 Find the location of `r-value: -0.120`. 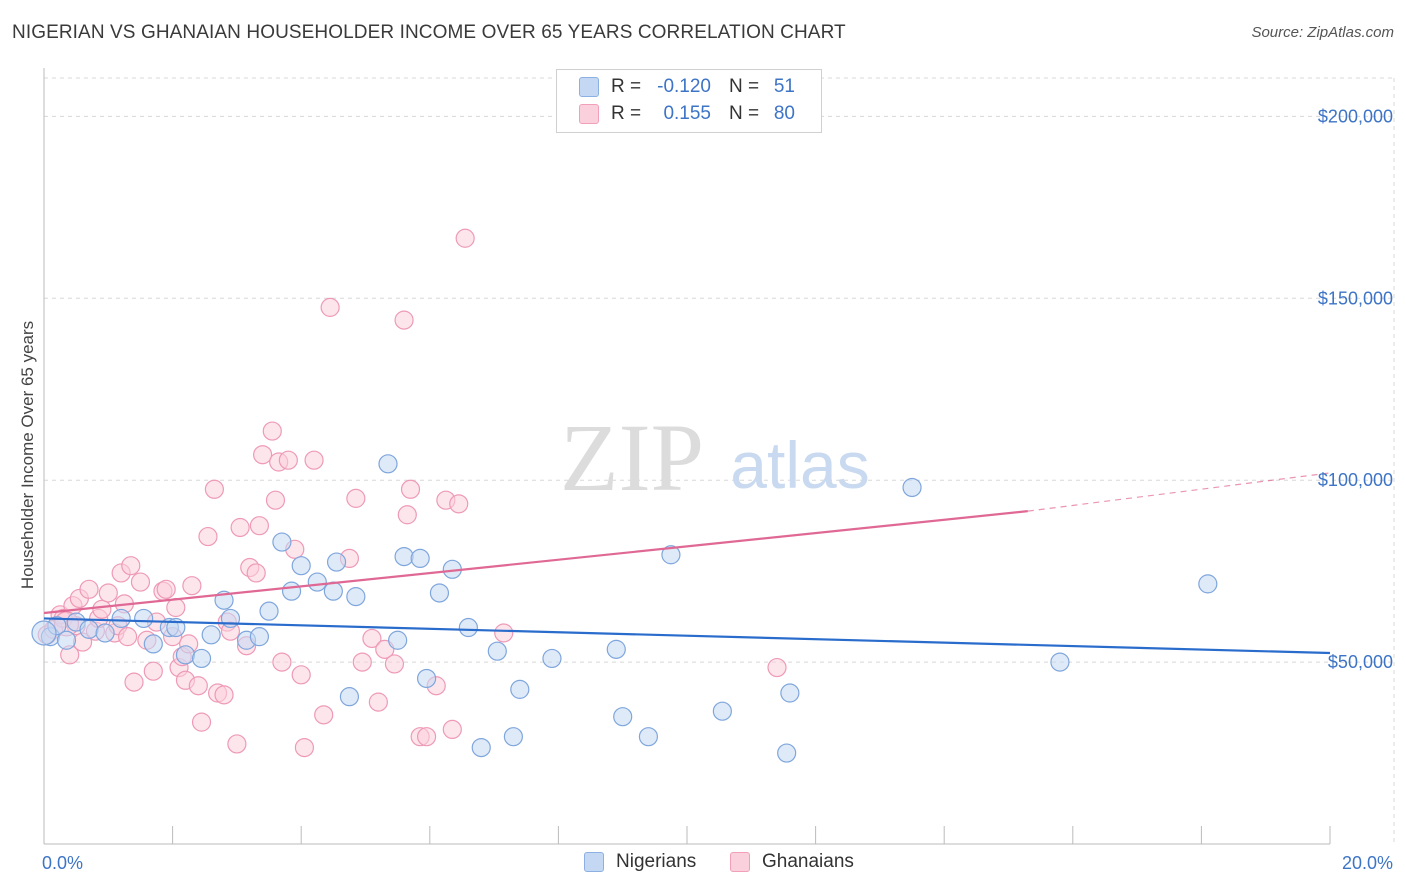

r-value: -0.120 is located at coordinates (684, 86).